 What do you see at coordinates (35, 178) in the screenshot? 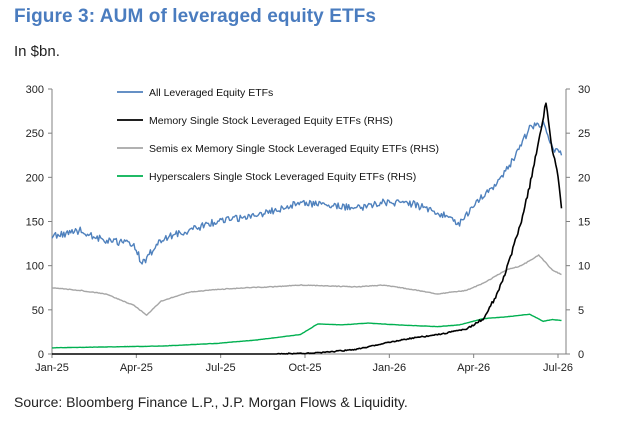
I see `y-left-tick-label: 200` at bounding box center [35, 178].